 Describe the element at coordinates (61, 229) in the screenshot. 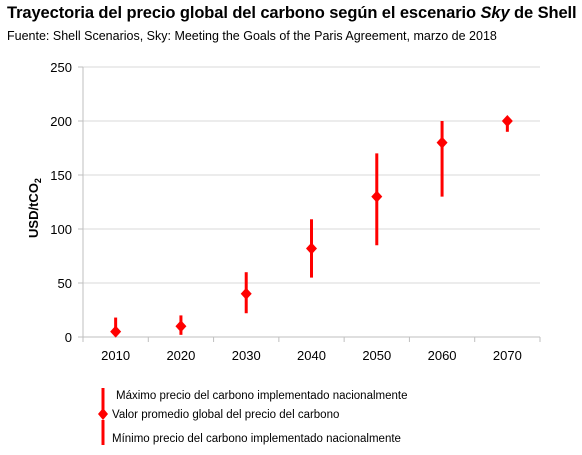

I see `y-tick-label: 100` at that location.